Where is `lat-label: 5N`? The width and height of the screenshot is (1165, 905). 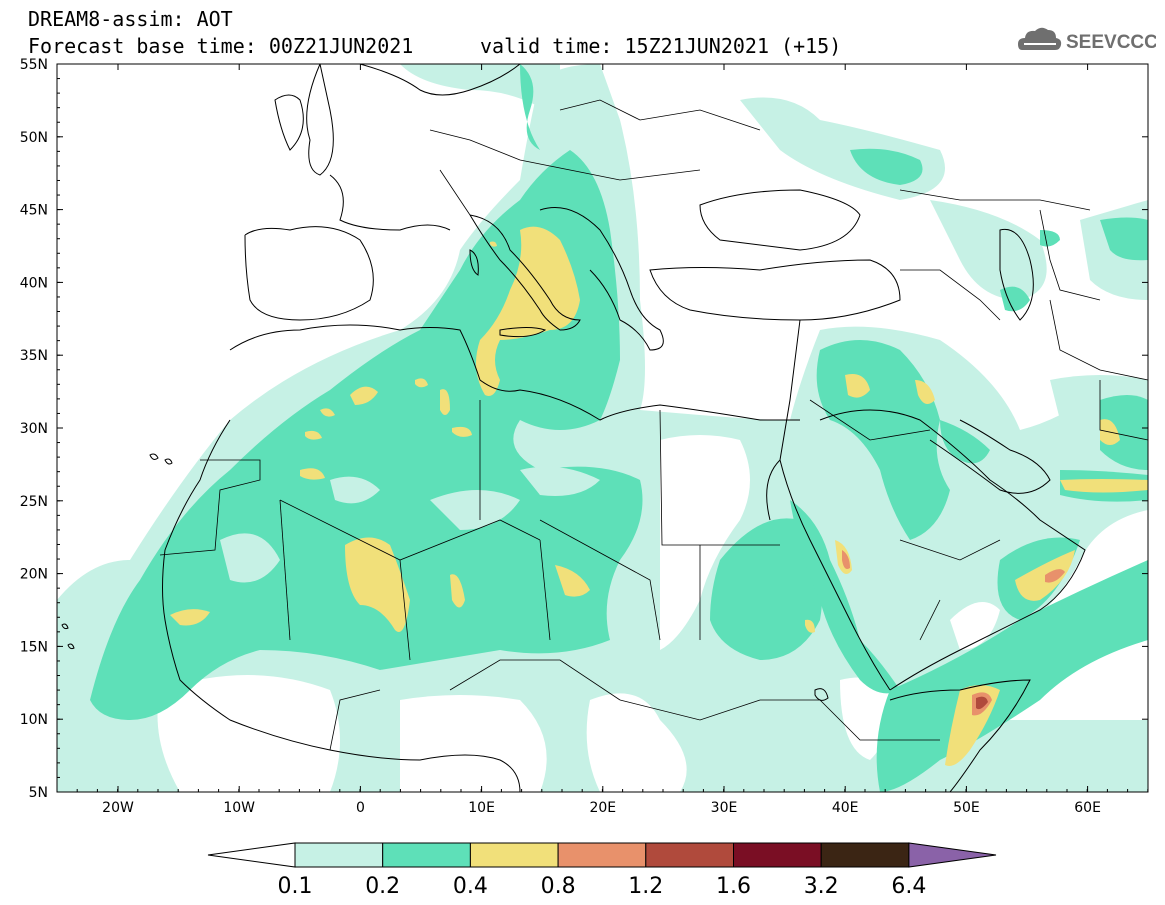
lat-label: 5N is located at coordinates (38, 793).